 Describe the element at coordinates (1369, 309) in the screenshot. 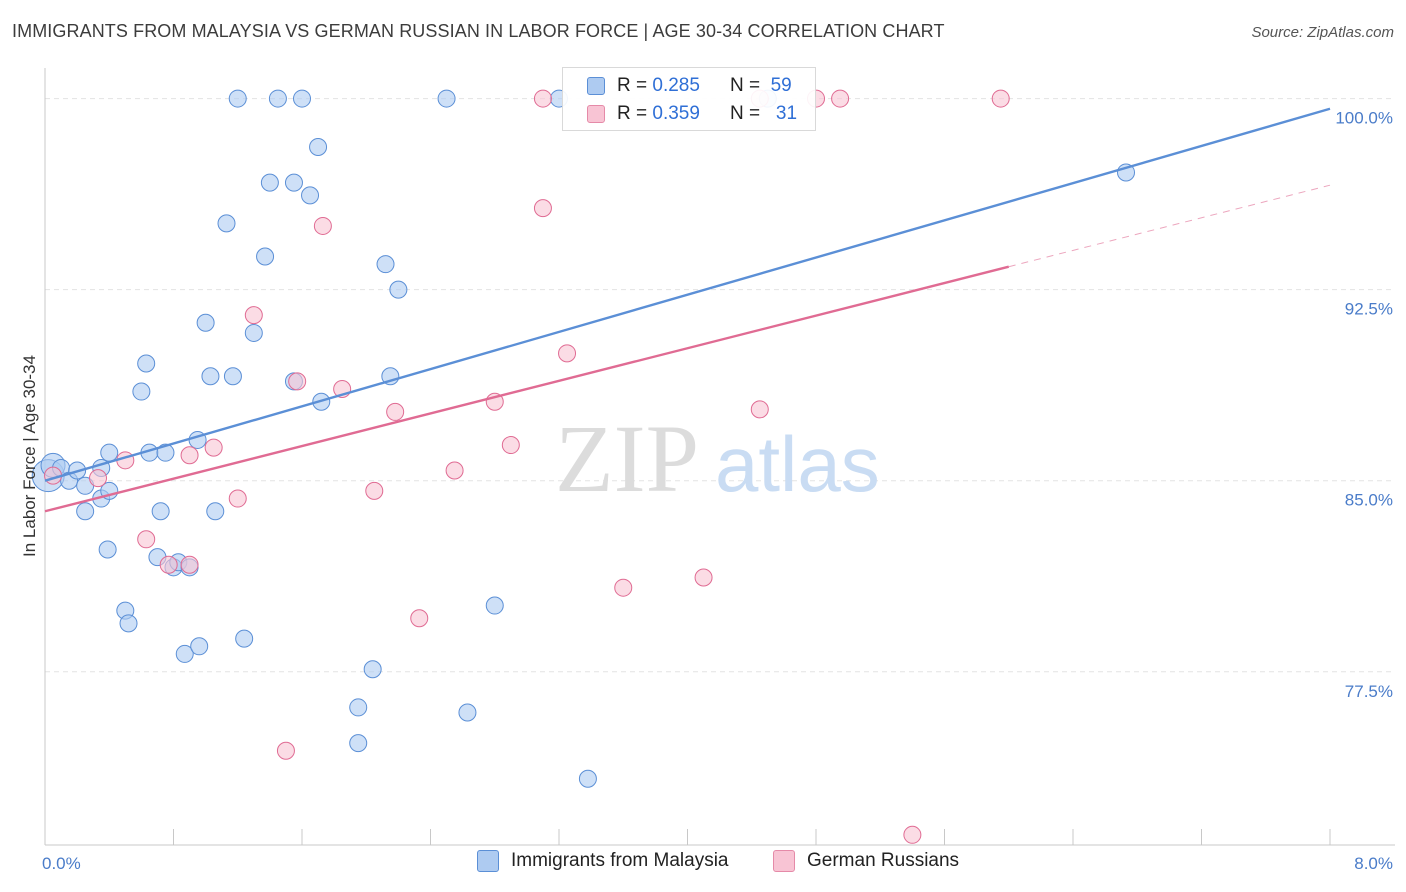

I see `y-tick-label: 92.5%` at that location.